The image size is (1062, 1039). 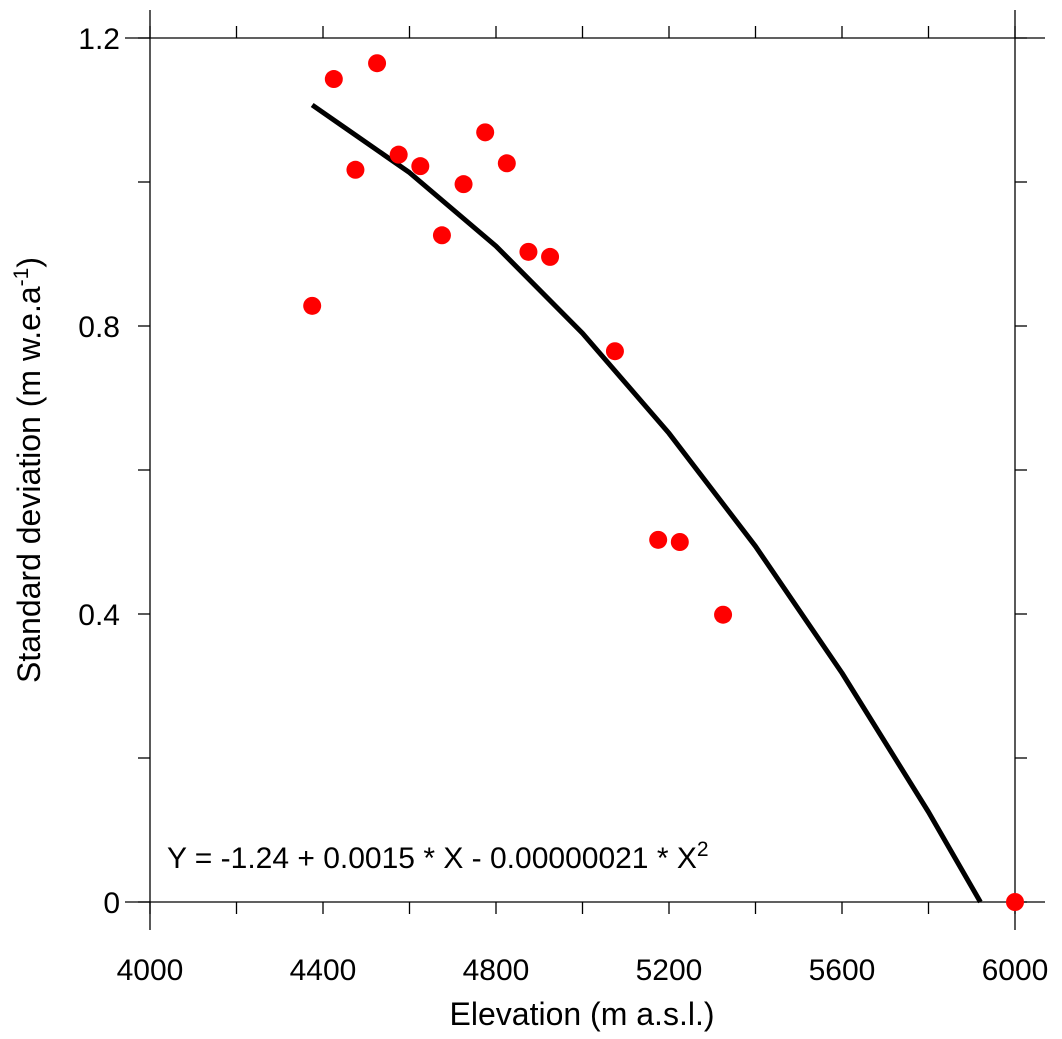 I want to click on x-axis-title: Elevation (m a.s.l.), so click(x=582, y=1014).